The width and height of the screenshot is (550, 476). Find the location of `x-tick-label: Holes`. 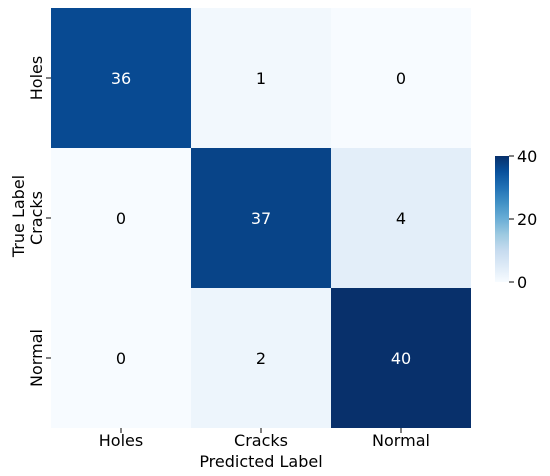

x-tick-label: Holes is located at coordinates (121, 440).